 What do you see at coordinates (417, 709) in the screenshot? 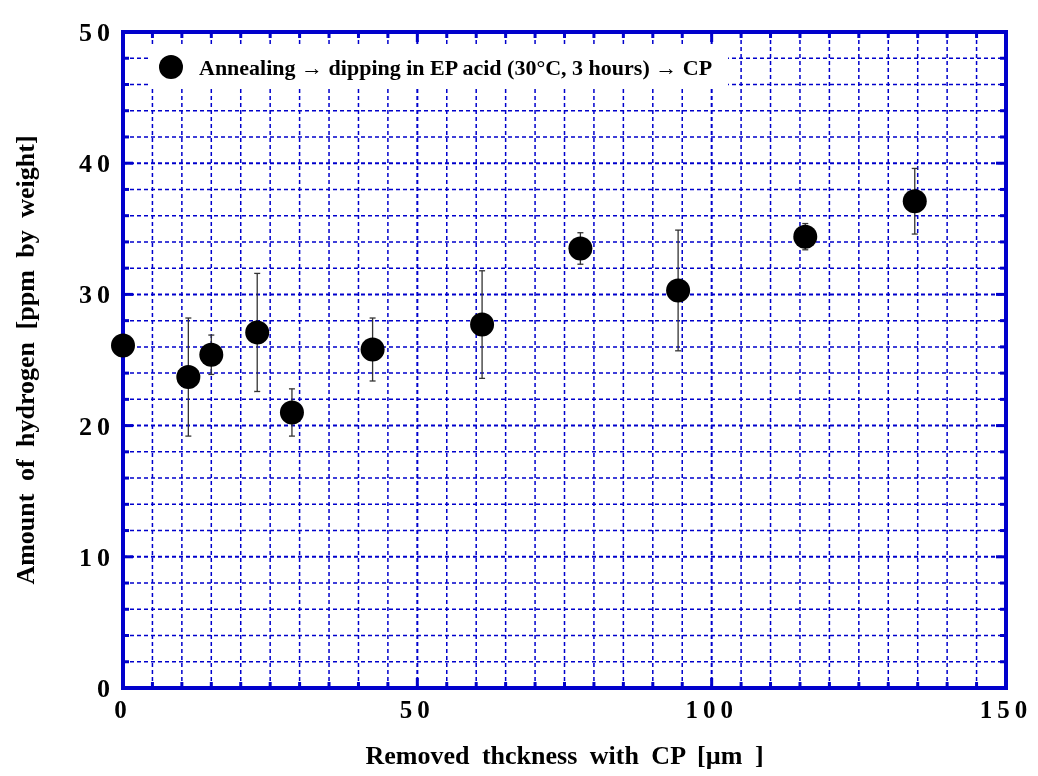
I see `x-tick-label: 50` at bounding box center [417, 709].